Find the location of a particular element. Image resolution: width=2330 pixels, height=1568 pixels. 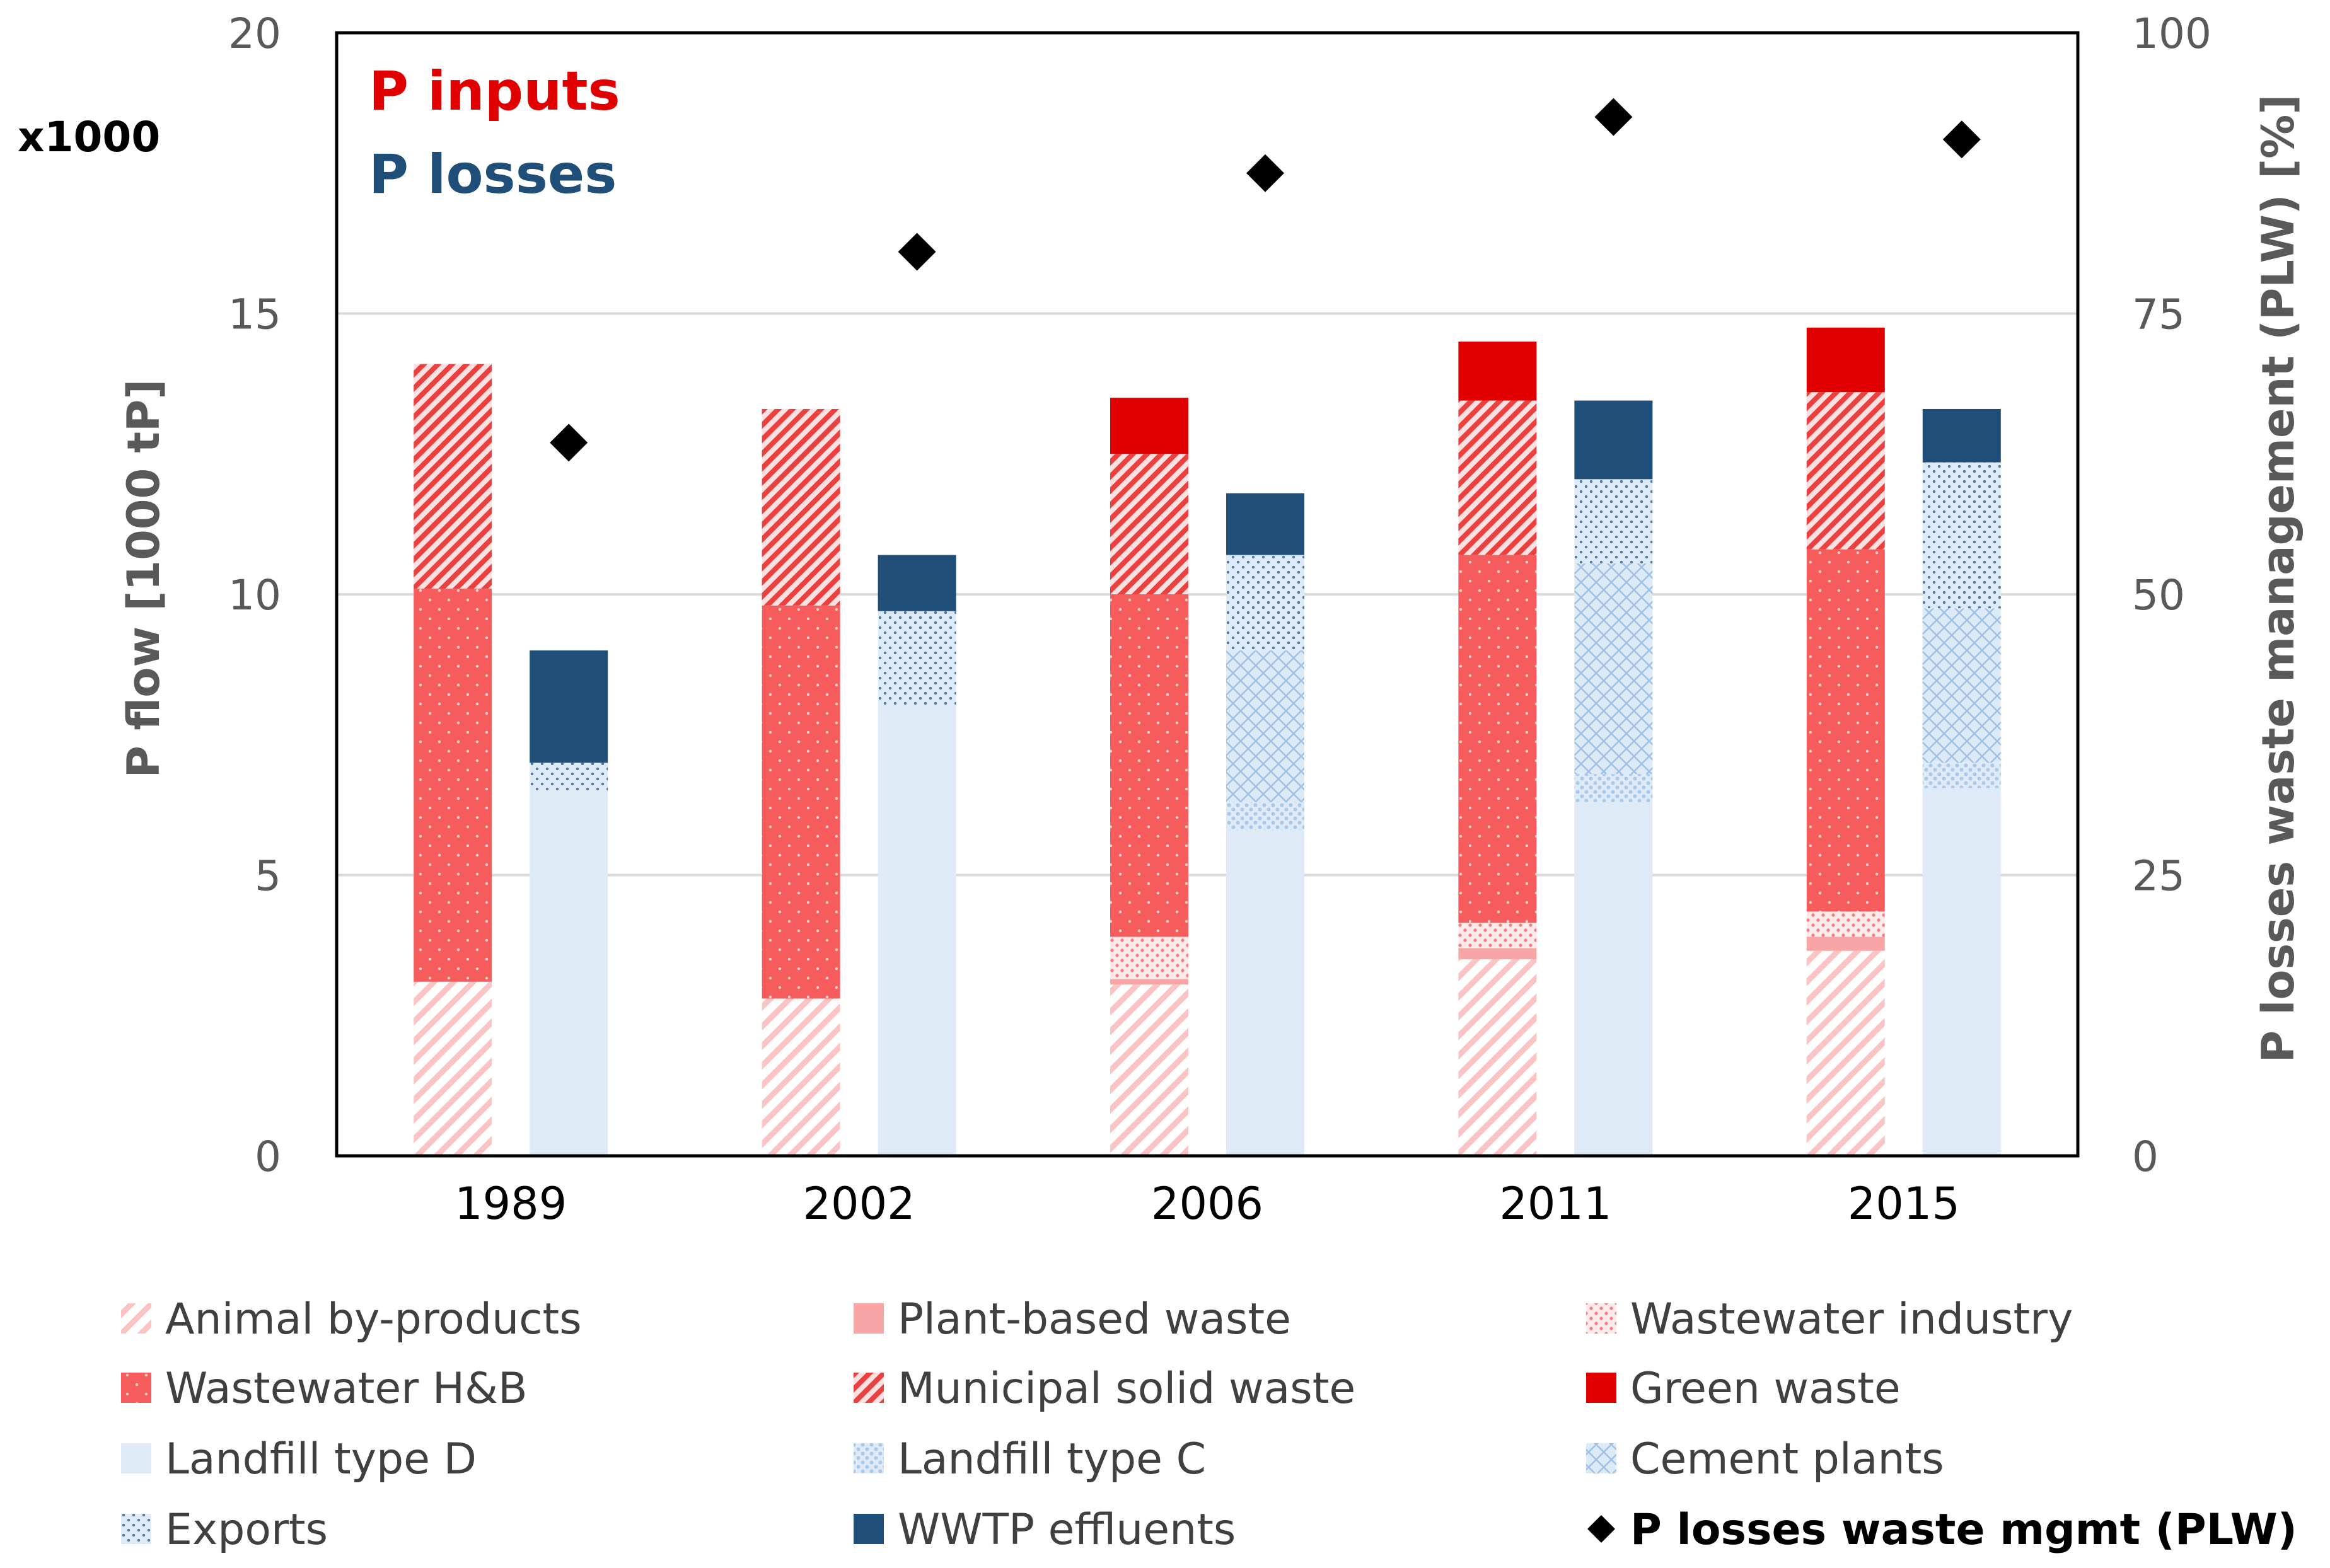

bar-plant-2006 is located at coordinates (1149, 982).